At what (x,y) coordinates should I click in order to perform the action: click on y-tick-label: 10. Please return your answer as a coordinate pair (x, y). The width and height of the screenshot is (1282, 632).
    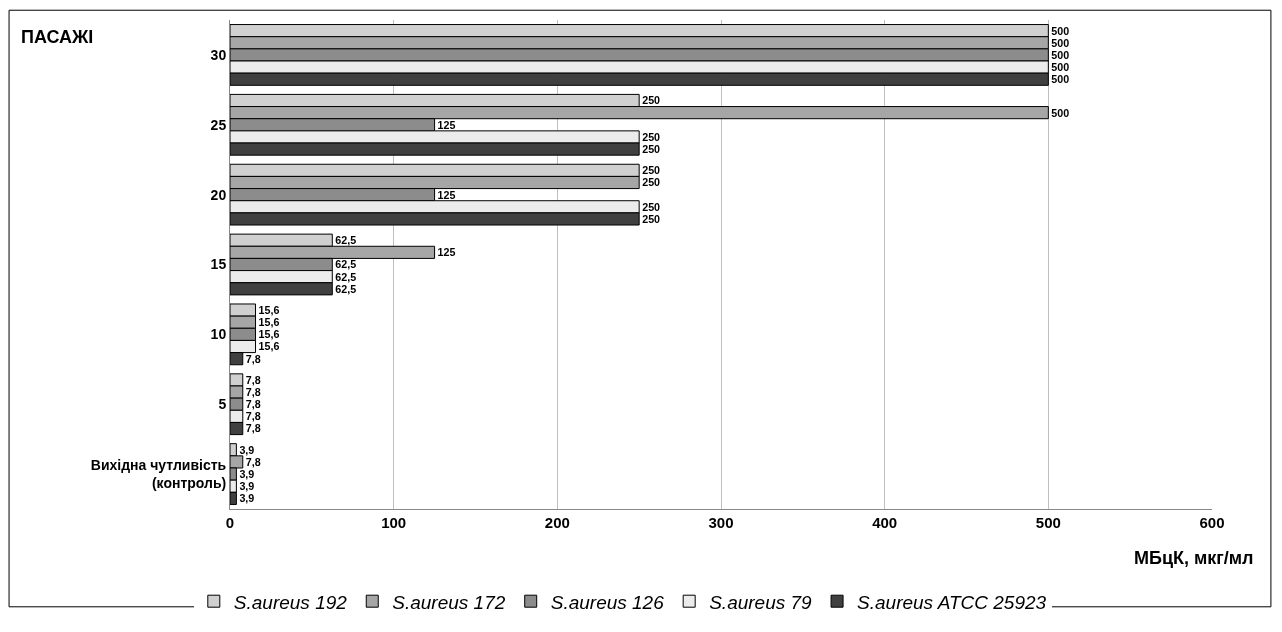
    Looking at the image, I should click on (218, 334).